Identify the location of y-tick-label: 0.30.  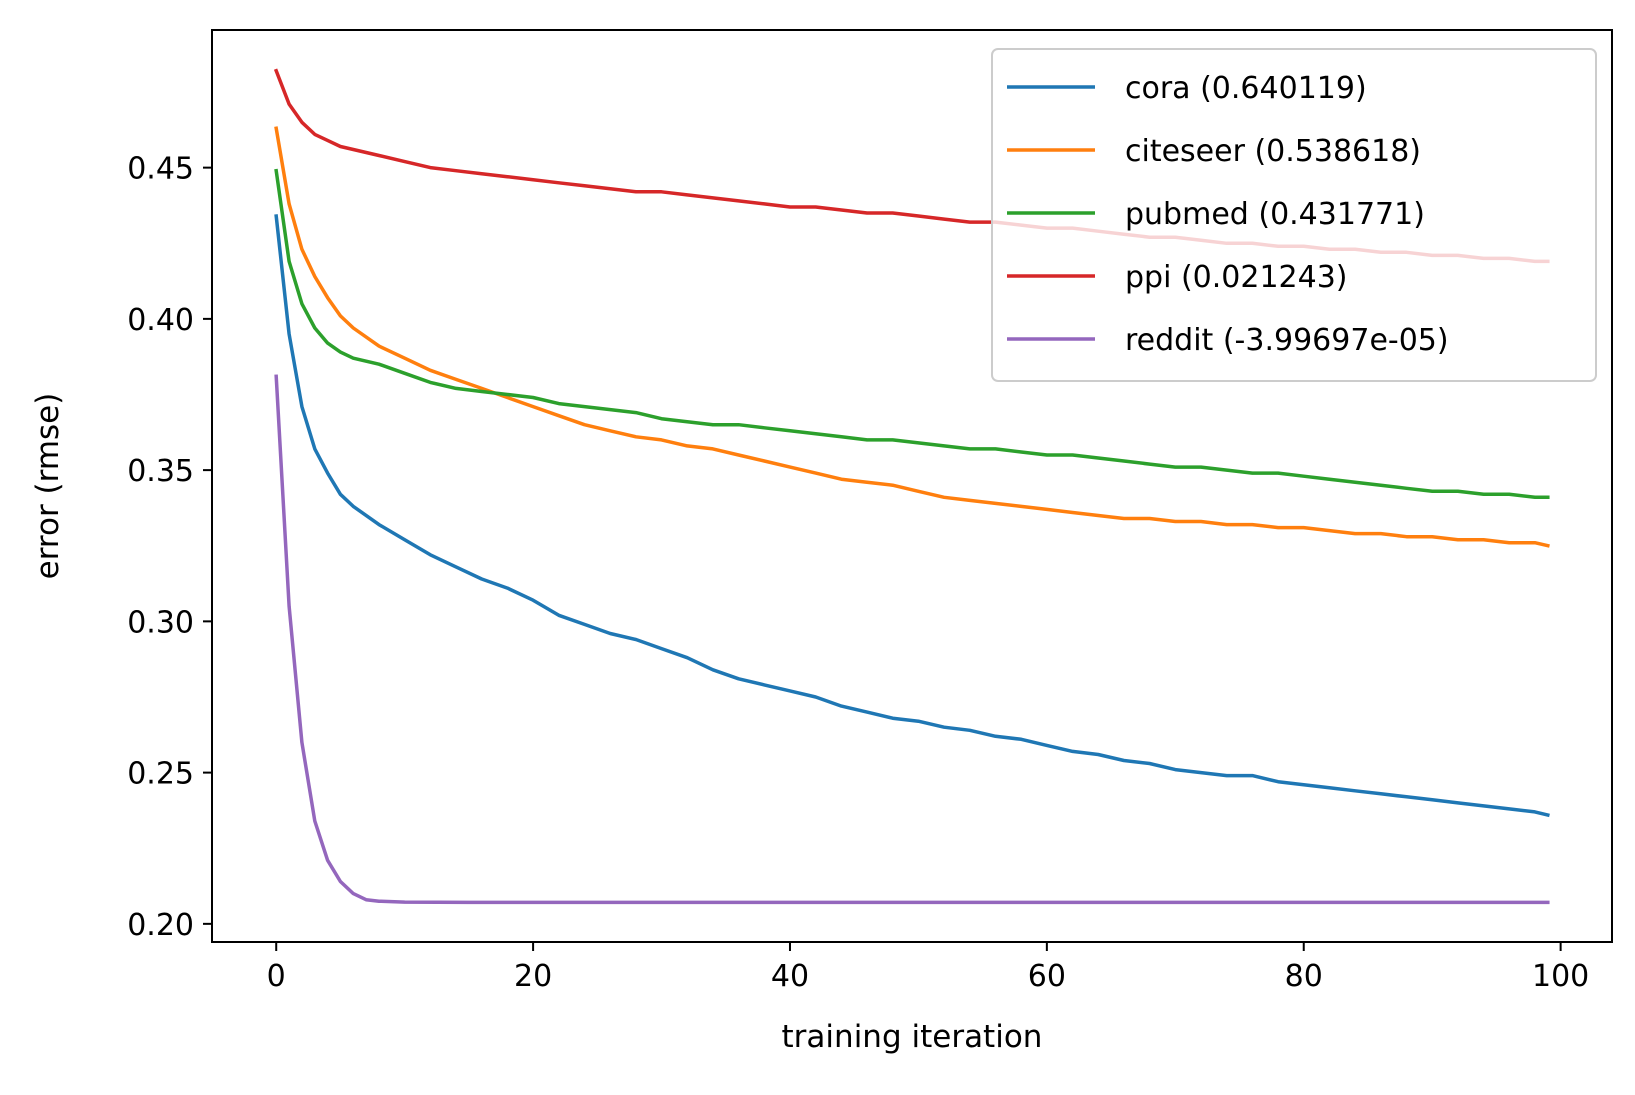
(160, 622).